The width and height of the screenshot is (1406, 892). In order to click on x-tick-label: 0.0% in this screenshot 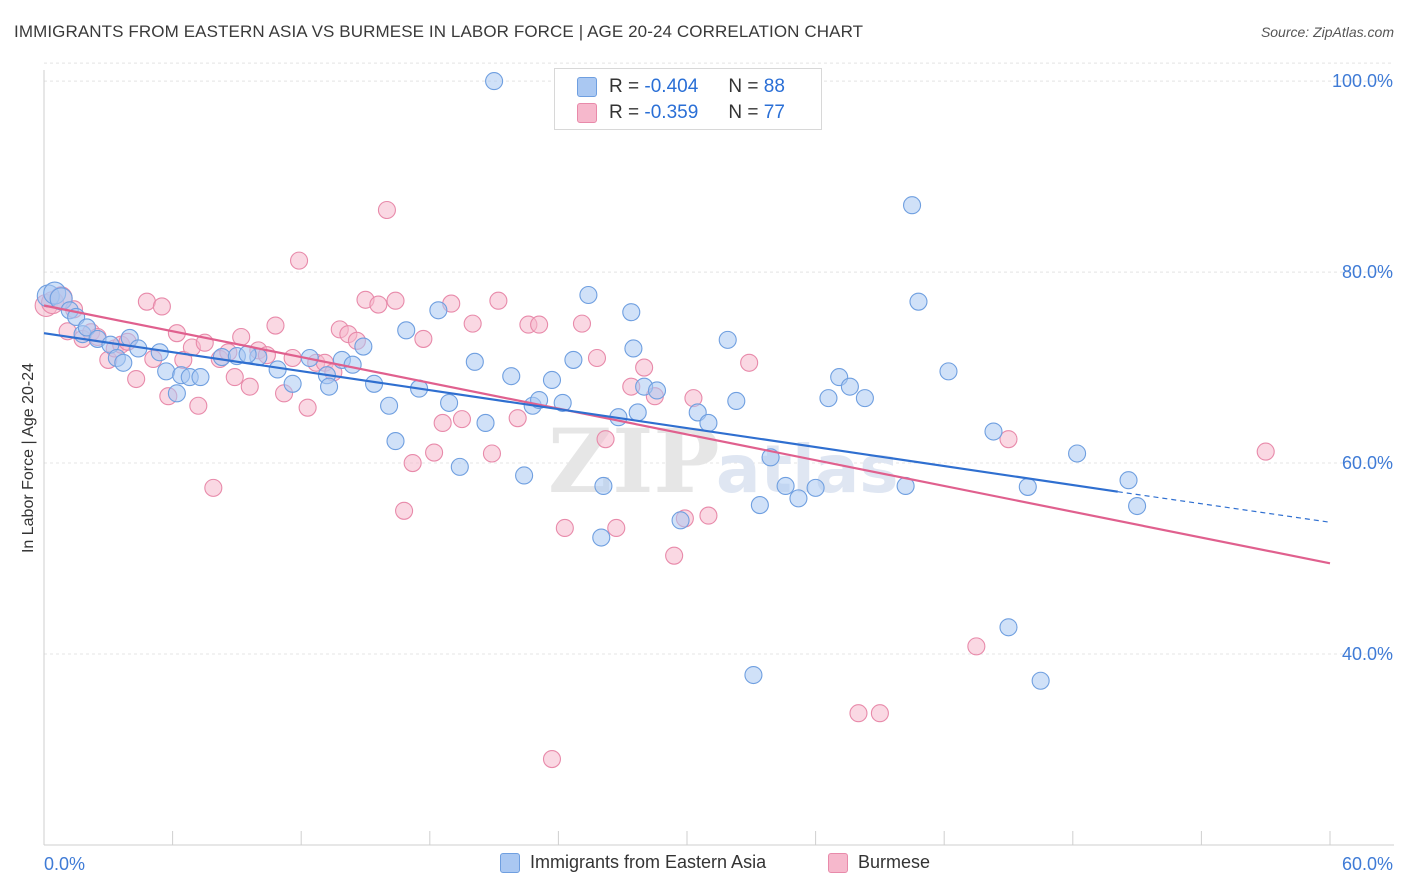, I will do `click(64, 864)`.